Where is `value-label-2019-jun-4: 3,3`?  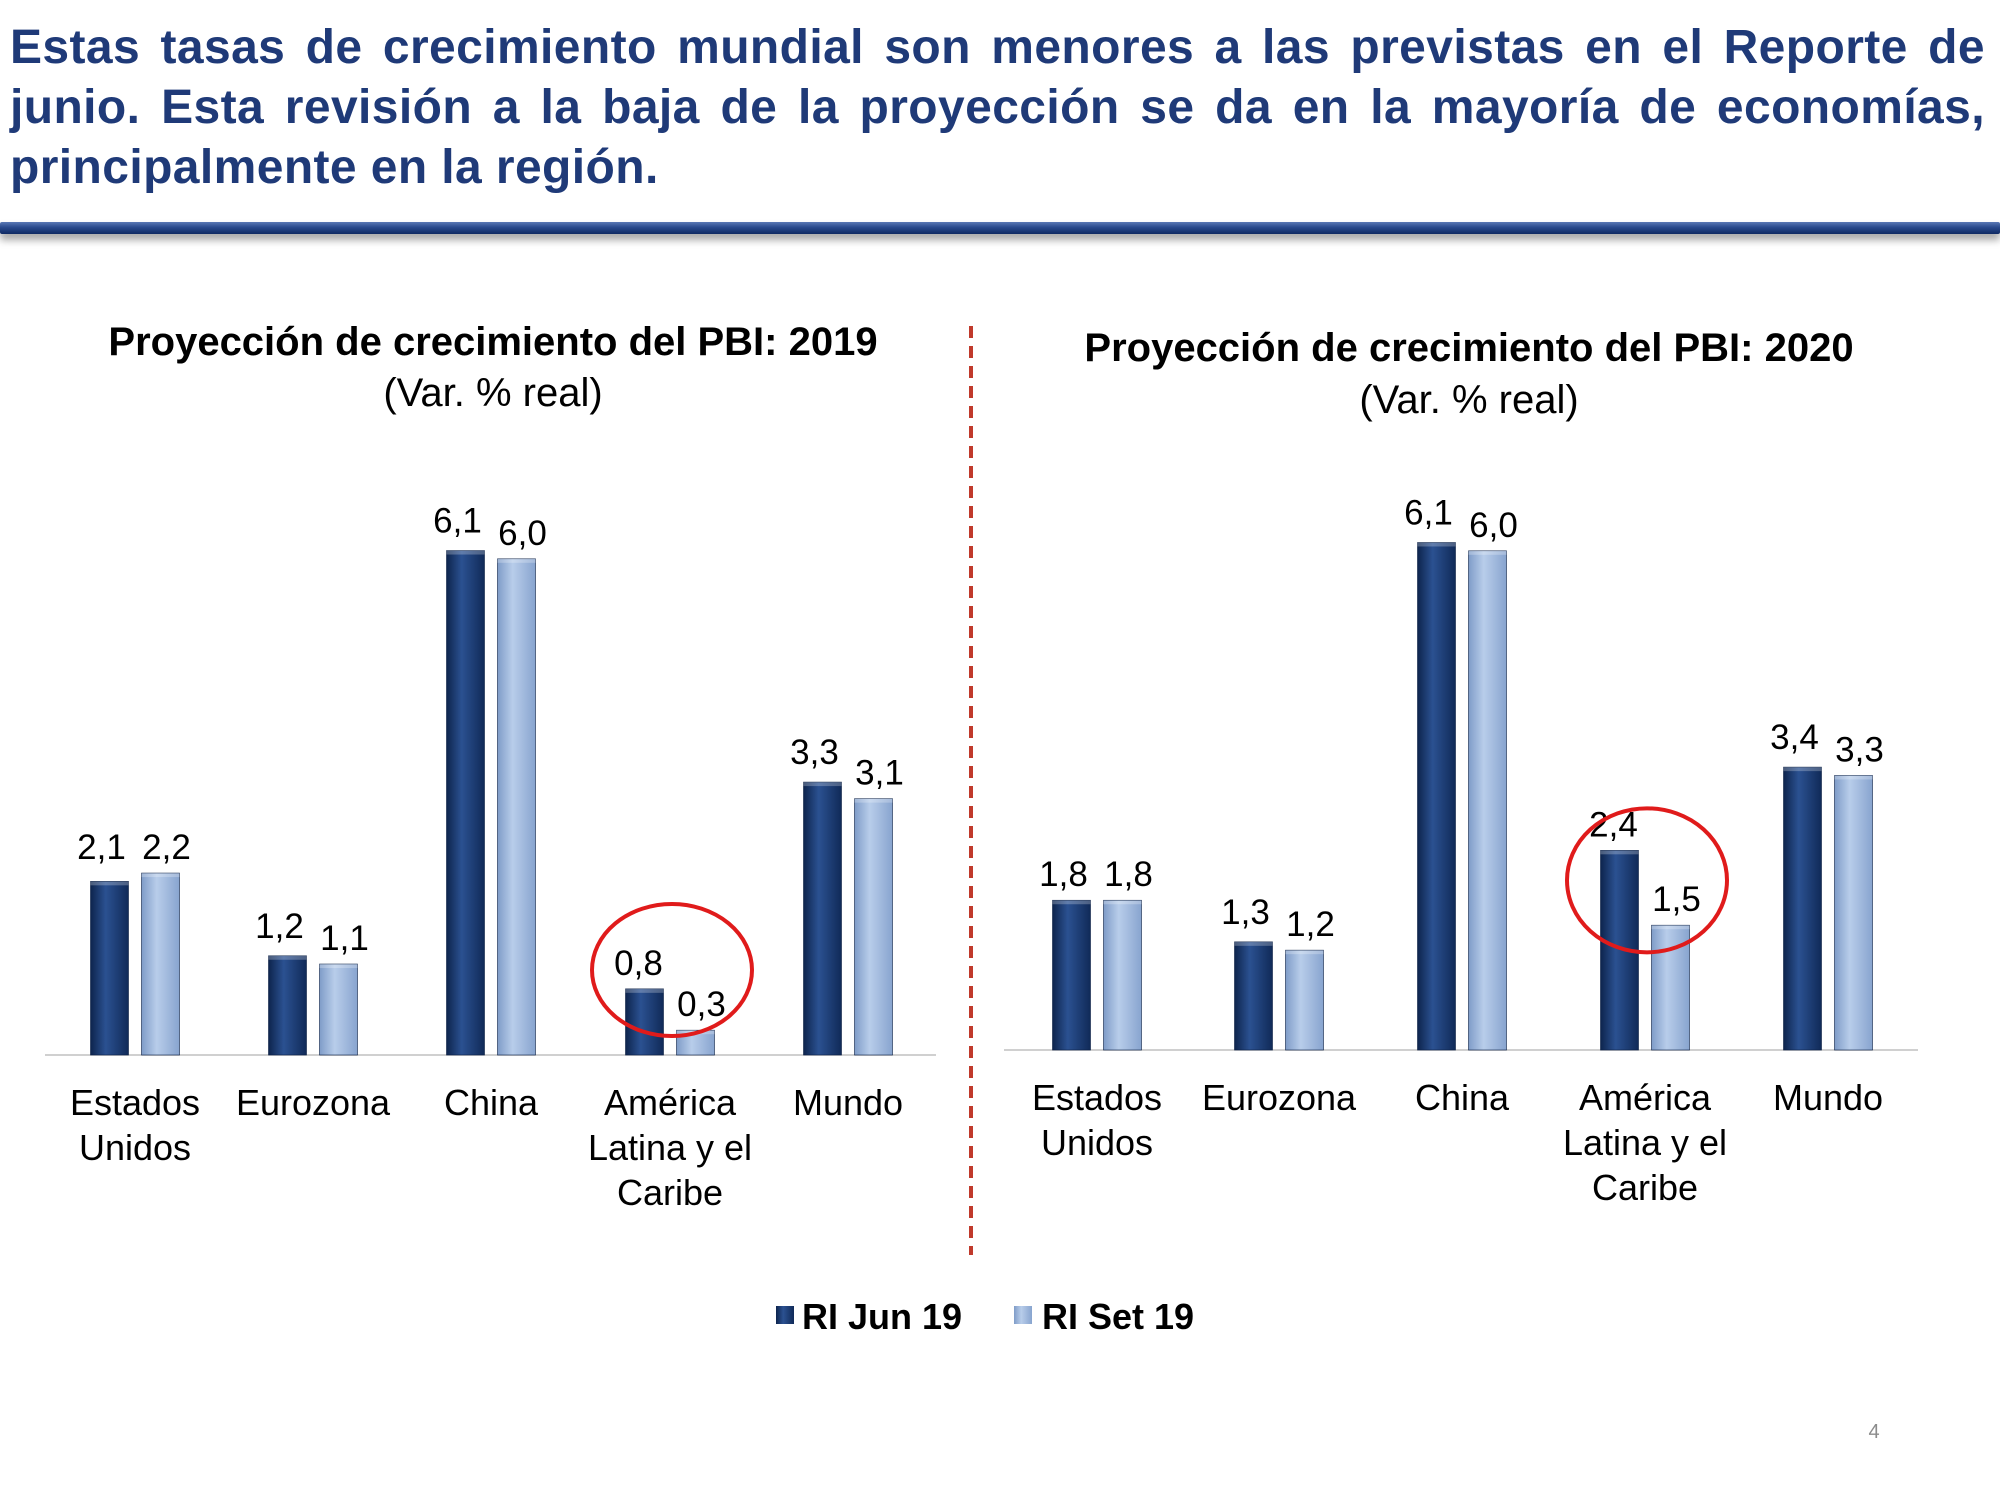 value-label-2019-jun-4: 3,3 is located at coordinates (814, 752).